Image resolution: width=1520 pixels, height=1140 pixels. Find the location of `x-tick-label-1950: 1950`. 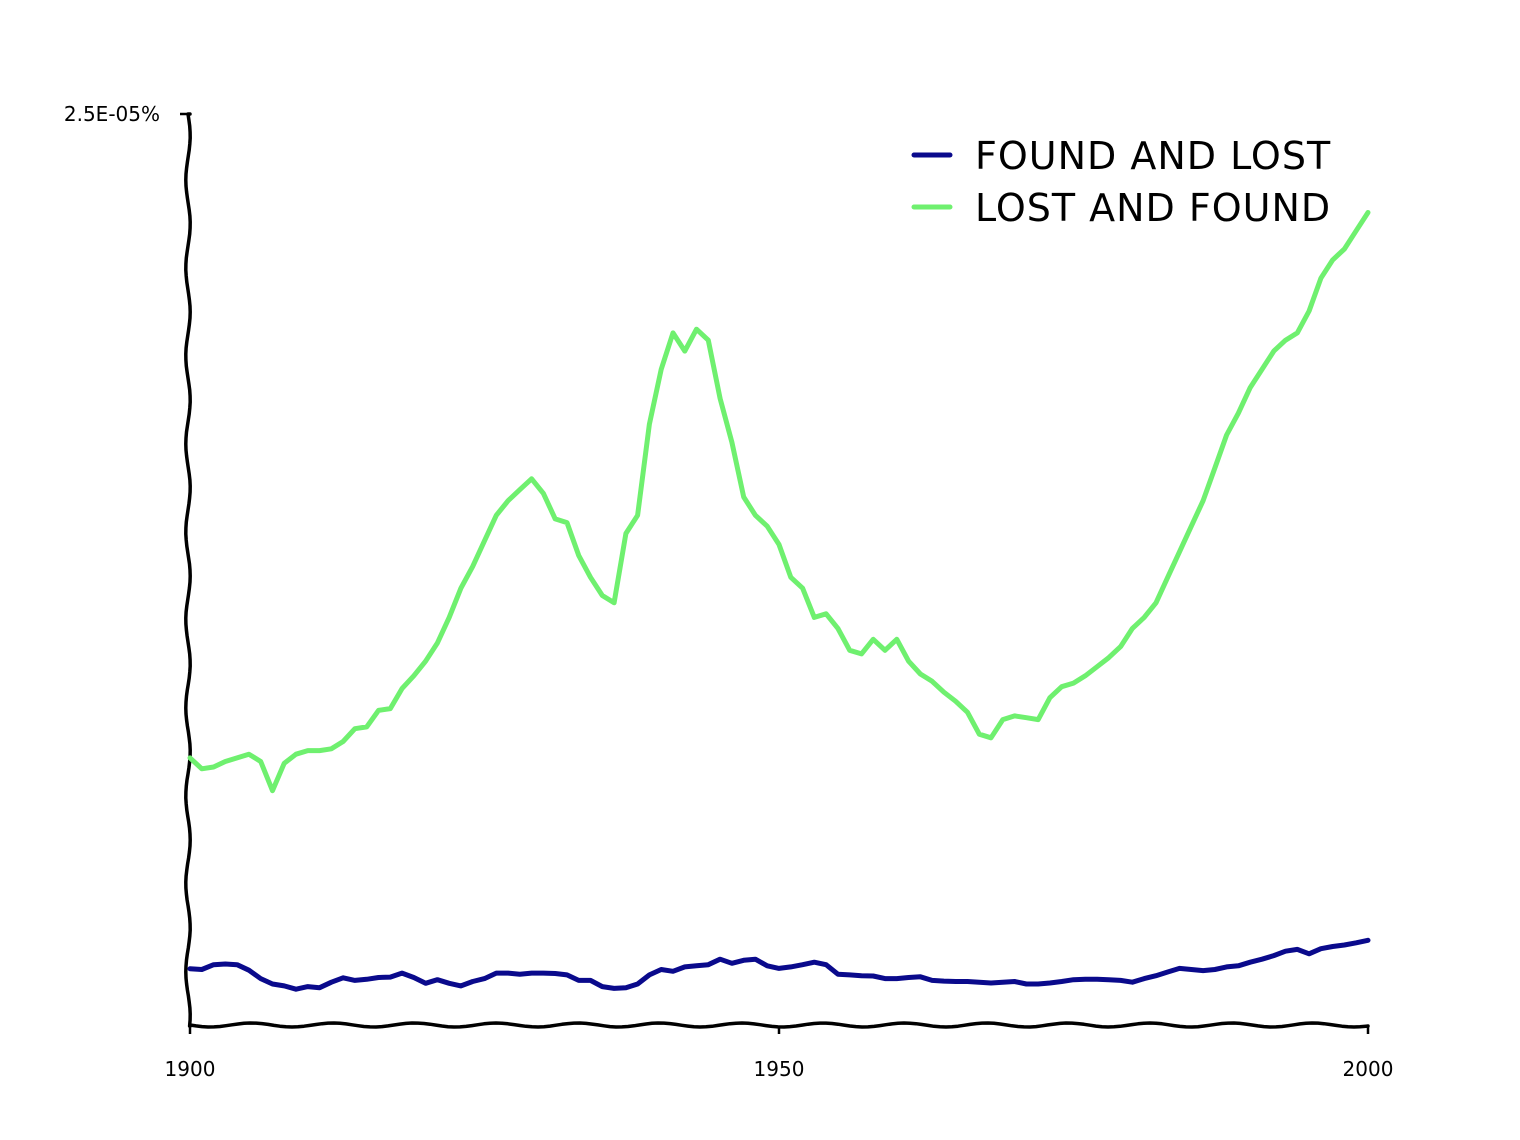

x-tick-label-1950: 1950 is located at coordinates (779, 1069).